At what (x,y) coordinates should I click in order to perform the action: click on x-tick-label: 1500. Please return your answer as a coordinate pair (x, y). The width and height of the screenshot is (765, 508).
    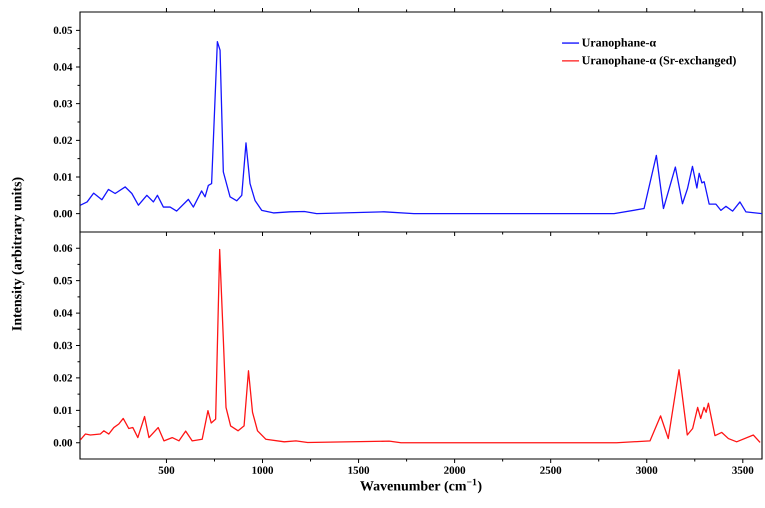
    Looking at the image, I should click on (359, 470).